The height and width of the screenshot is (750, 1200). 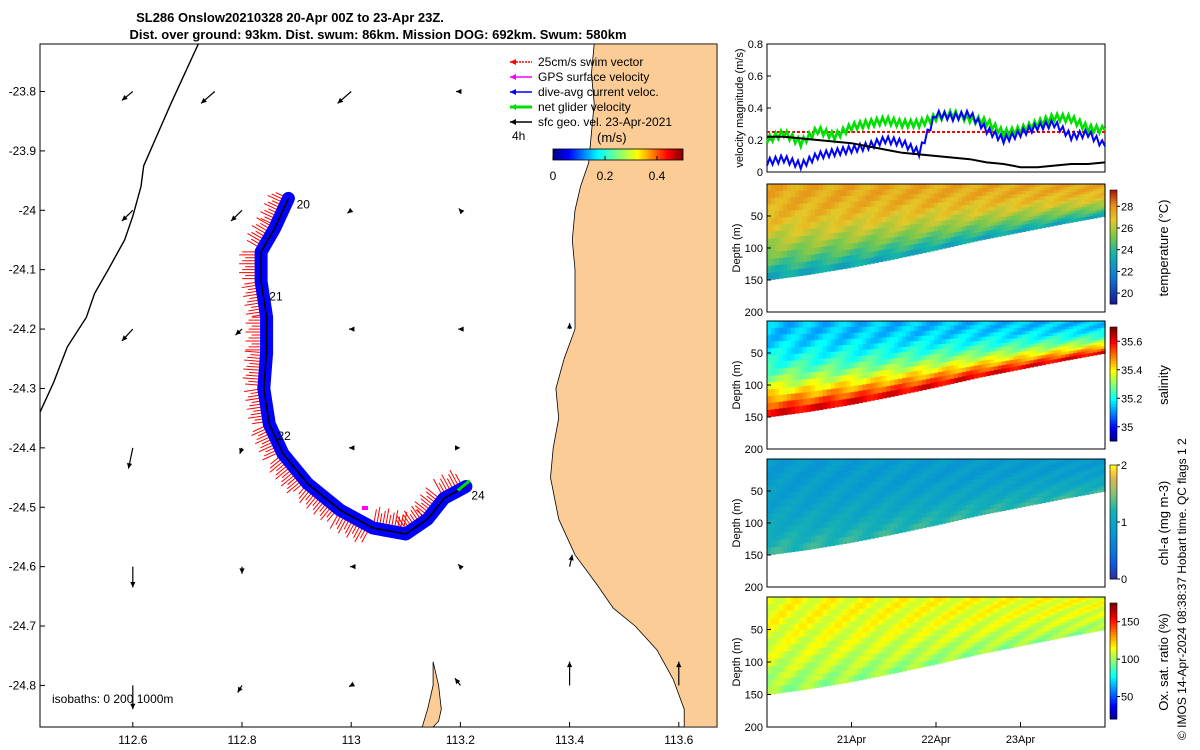 What do you see at coordinates (757, 217) in the screenshot?
I see `section-y-tick-label: 50` at bounding box center [757, 217].